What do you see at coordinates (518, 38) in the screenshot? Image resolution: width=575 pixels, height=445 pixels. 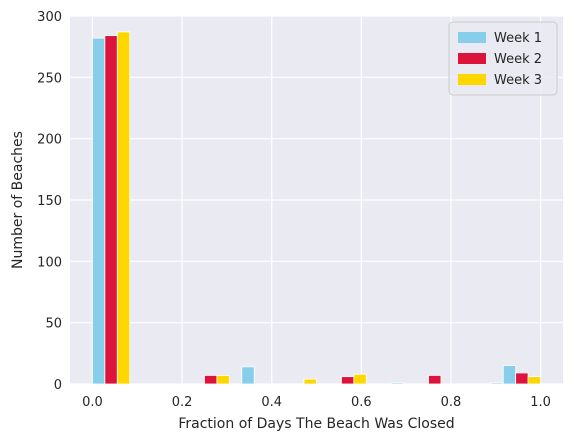 I see `legend-label: Week 1` at bounding box center [518, 38].